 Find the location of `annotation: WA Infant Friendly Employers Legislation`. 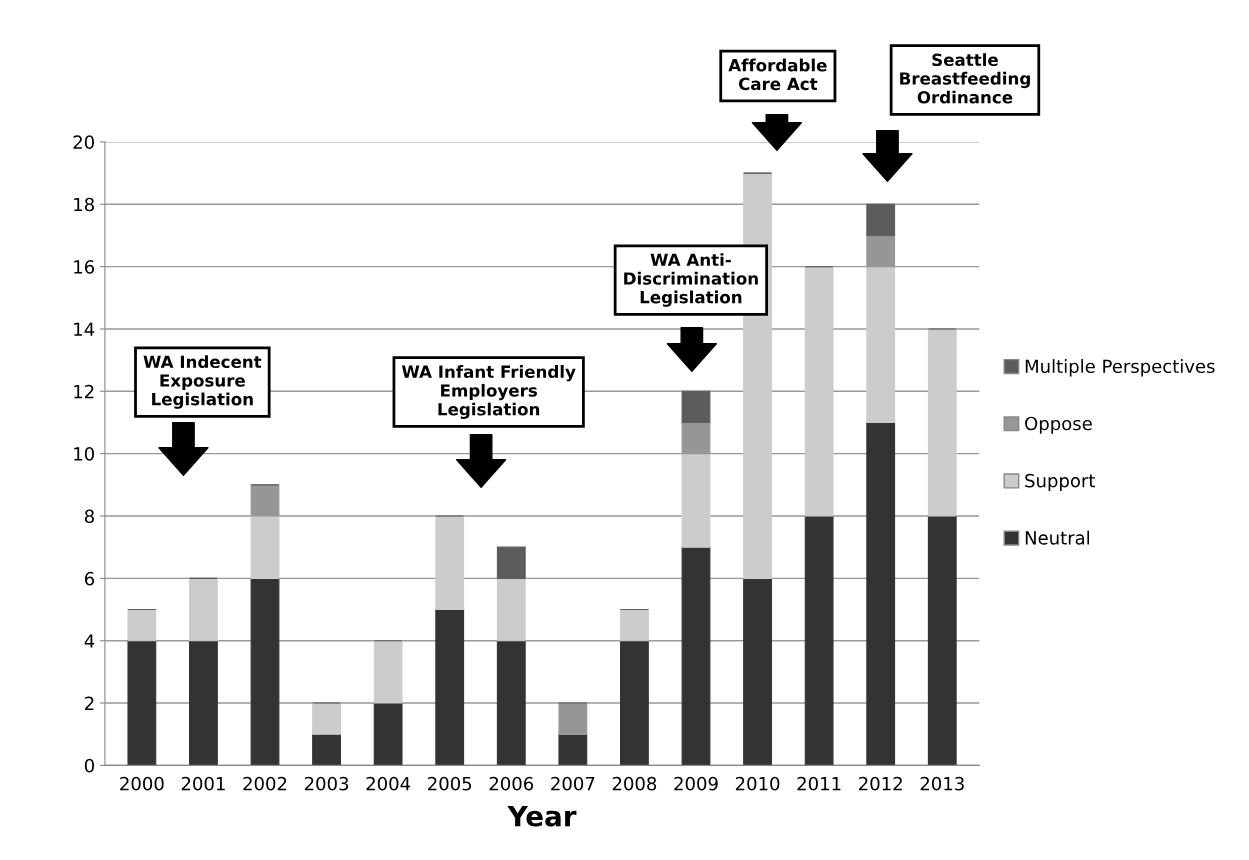

annotation: WA Infant Friendly Employers Legislation is located at coordinates (488, 392).